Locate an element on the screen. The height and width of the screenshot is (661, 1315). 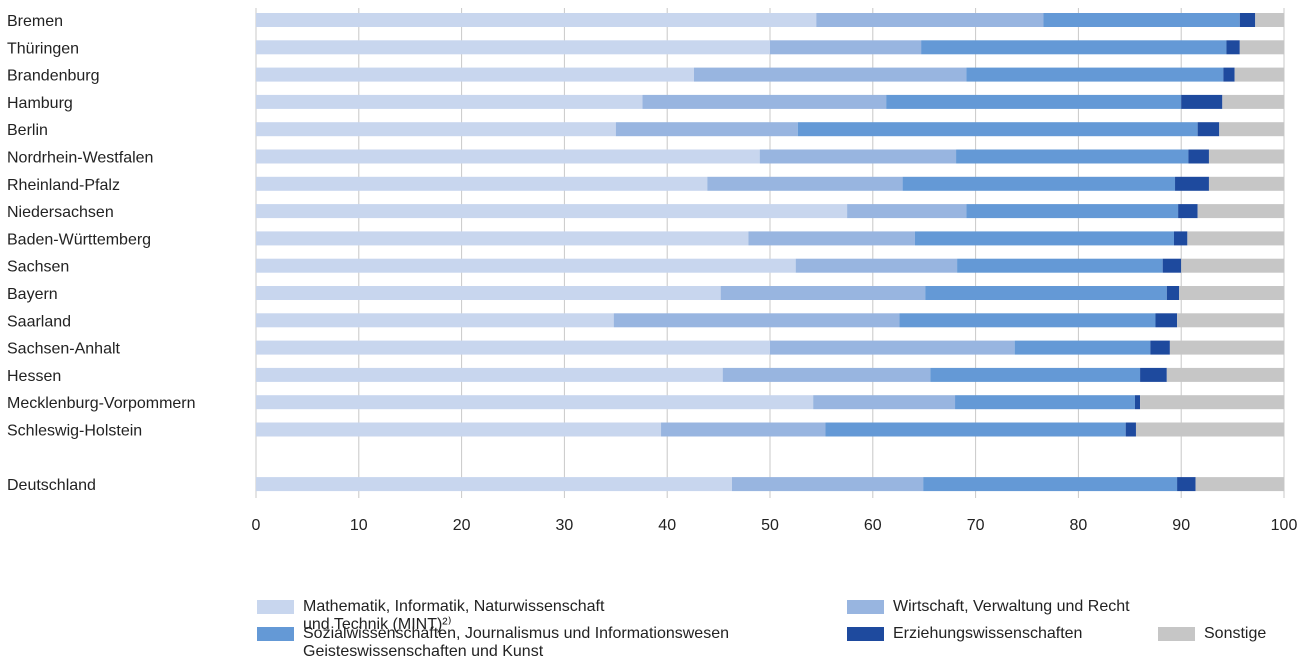
category-label: Bremen is located at coordinates (35, 21).